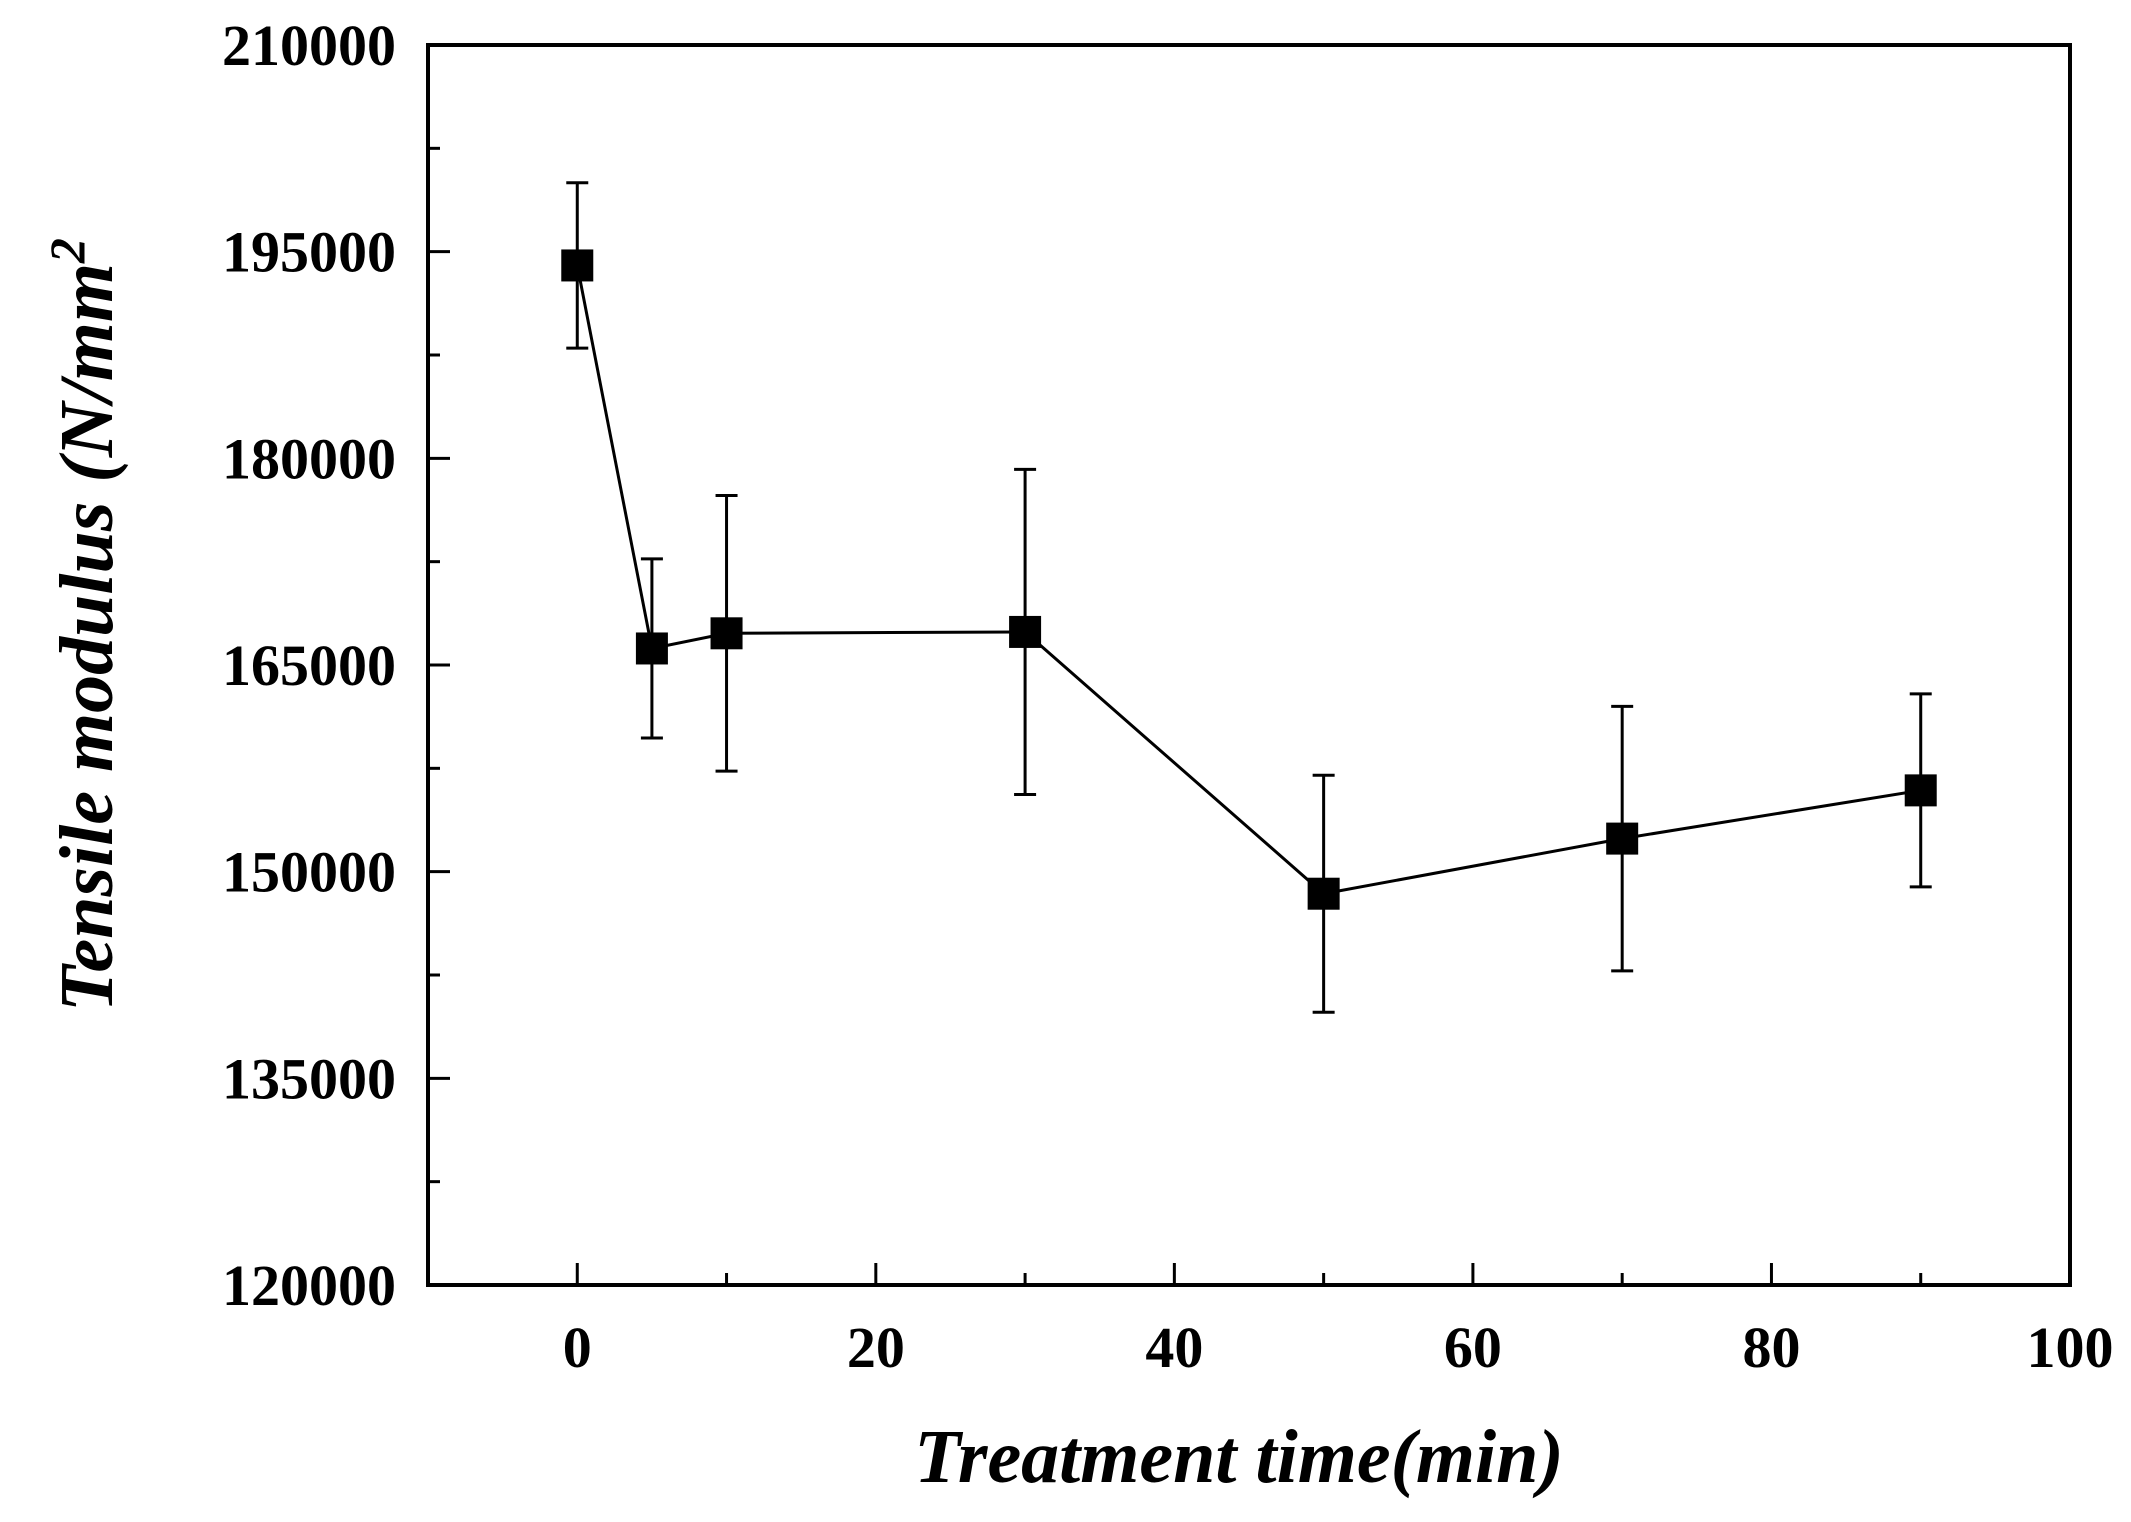 Image resolution: width=2131 pixels, height=1522 pixels. What do you see at coordinates (309, 872) in the screenshot?
I see `y-tick-label: 150000` at bounding box center [309, 872].